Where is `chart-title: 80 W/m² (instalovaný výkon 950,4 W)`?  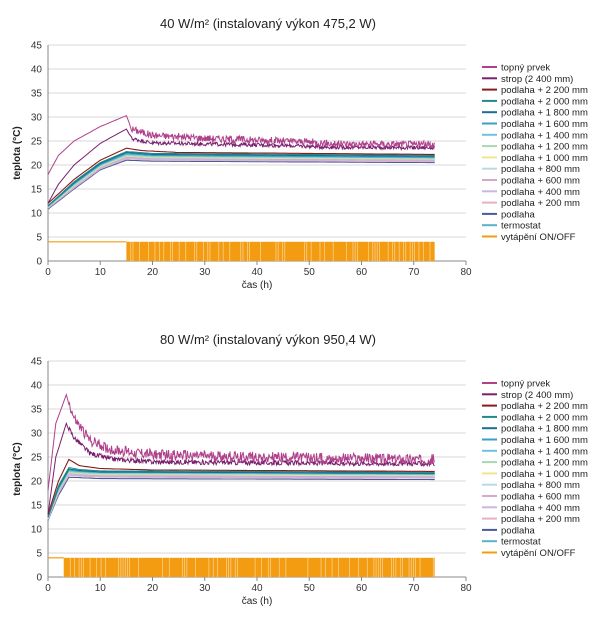 chart-title: 80 W/m² (instalovaný výkon 950,4 W) is located at coordinates (268, 339).